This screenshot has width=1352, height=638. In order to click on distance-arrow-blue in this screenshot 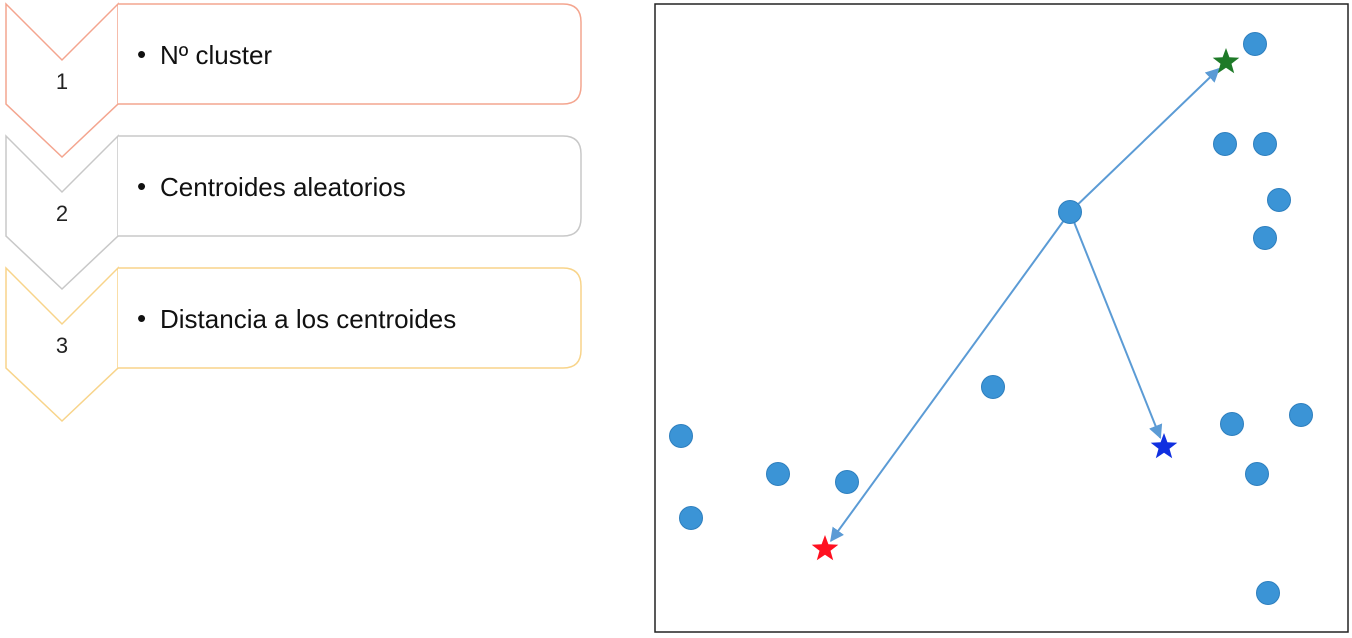, I will do `click(1116, 325)`.